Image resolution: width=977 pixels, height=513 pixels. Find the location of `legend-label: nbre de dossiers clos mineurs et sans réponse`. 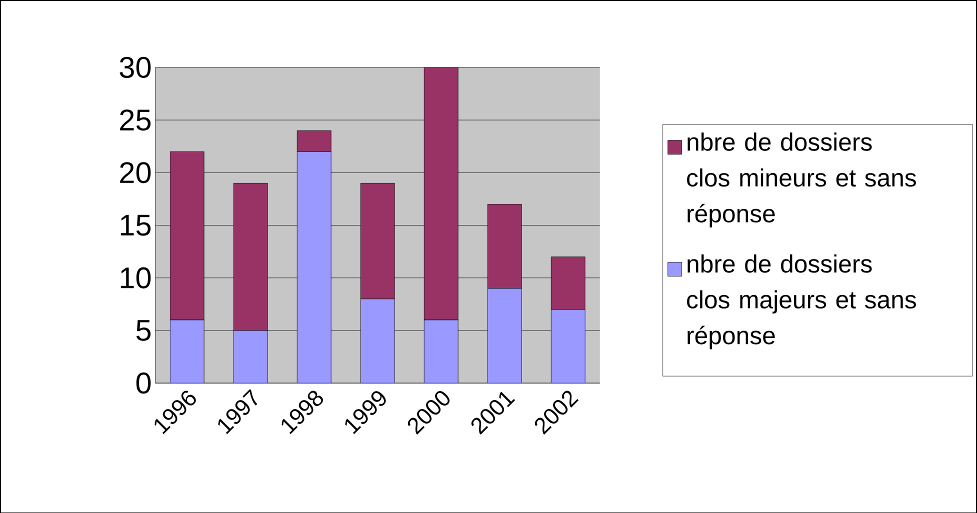

legend-label: nbre de dossiers clos mineurs et sans réponse is located at coordinates (801, 180).